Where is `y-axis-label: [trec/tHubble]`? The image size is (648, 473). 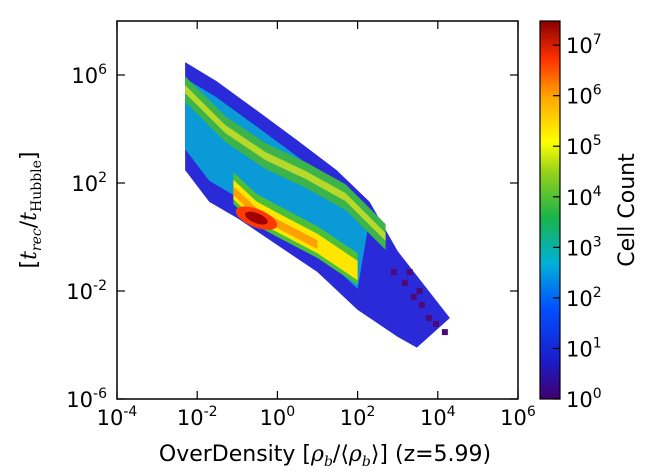
y-axis-label: [trec/tHubble] is located at coordinates (31, 209).